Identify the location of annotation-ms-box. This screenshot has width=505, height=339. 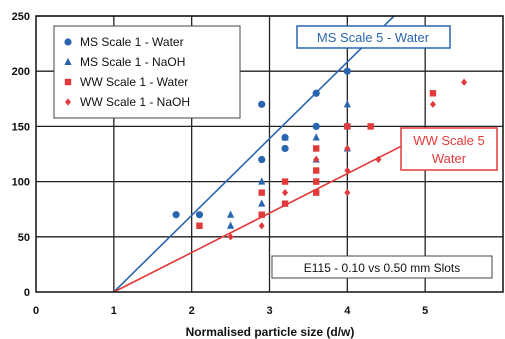
(373, 37).